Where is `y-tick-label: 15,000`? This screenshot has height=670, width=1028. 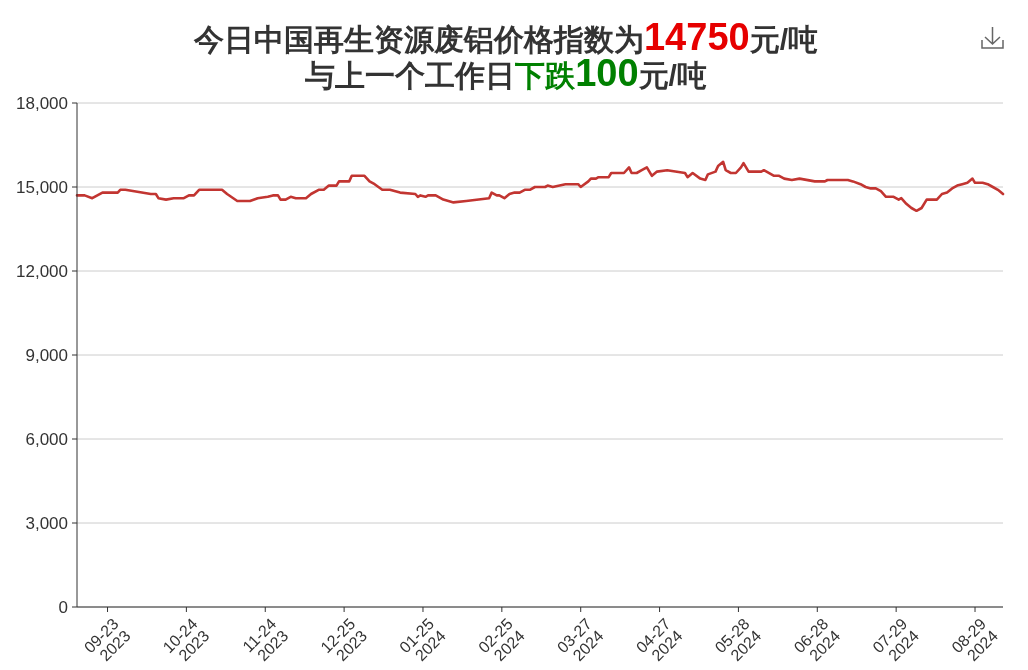 y-tick-label: 15,000 is located at coordinates (42, 187).